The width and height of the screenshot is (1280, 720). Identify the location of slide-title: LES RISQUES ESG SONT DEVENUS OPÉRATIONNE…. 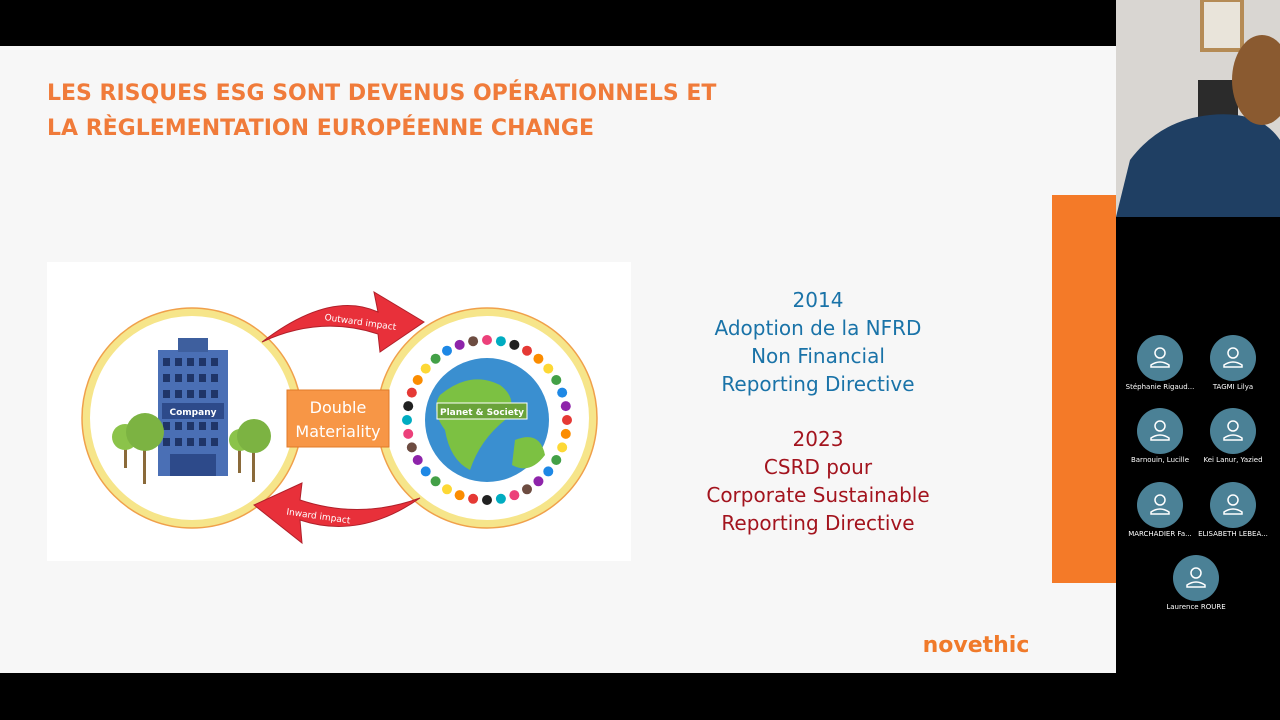
(381, 93).